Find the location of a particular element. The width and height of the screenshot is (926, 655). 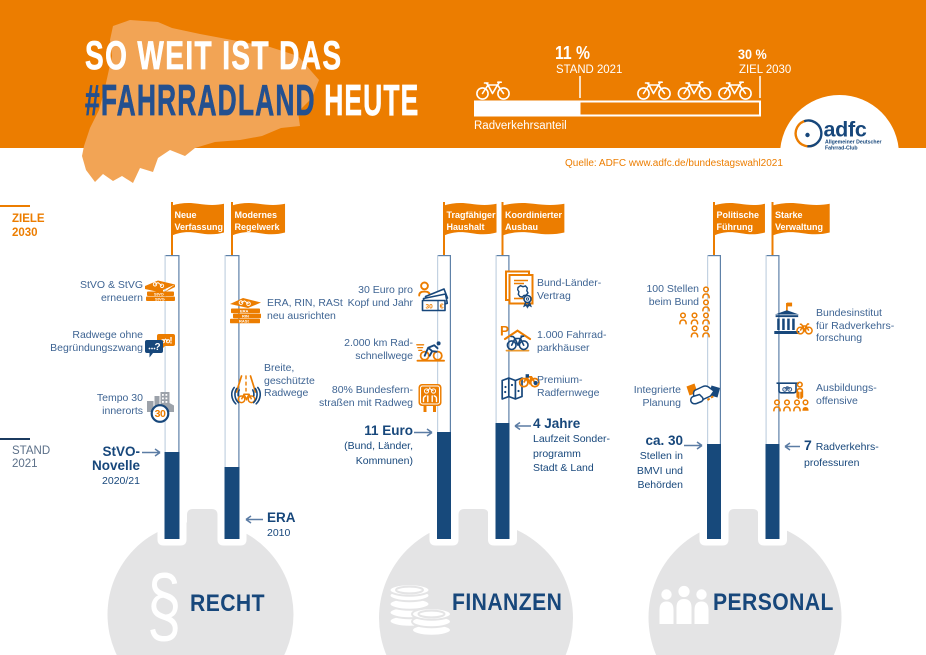

svg-text: ERA is located at coordinates (244, 310).